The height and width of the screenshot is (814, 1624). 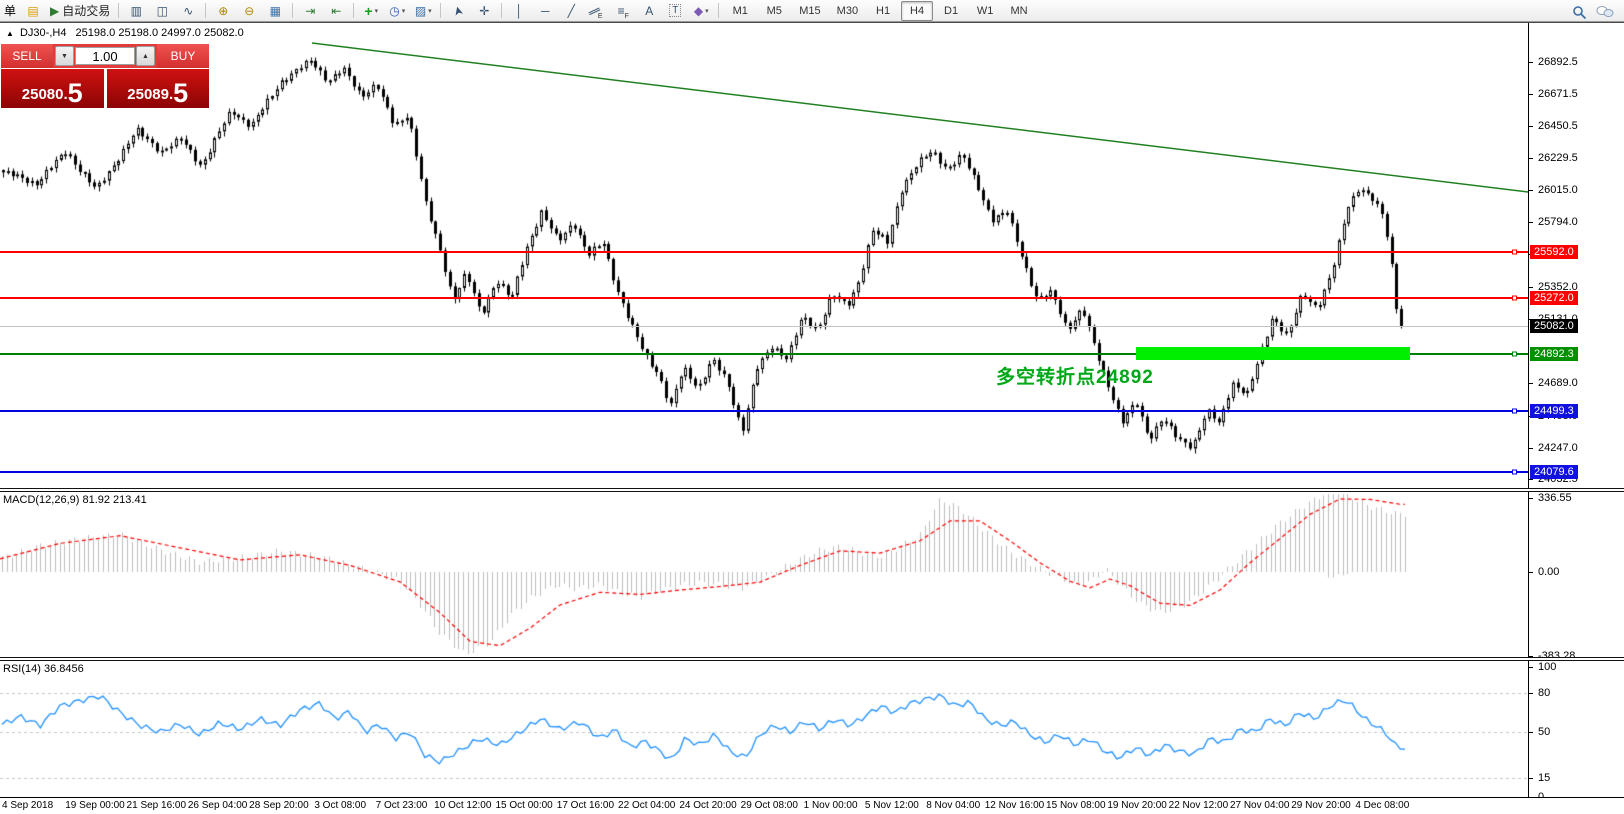 I want to click on text-icon: A, so click(x=649, y=10).